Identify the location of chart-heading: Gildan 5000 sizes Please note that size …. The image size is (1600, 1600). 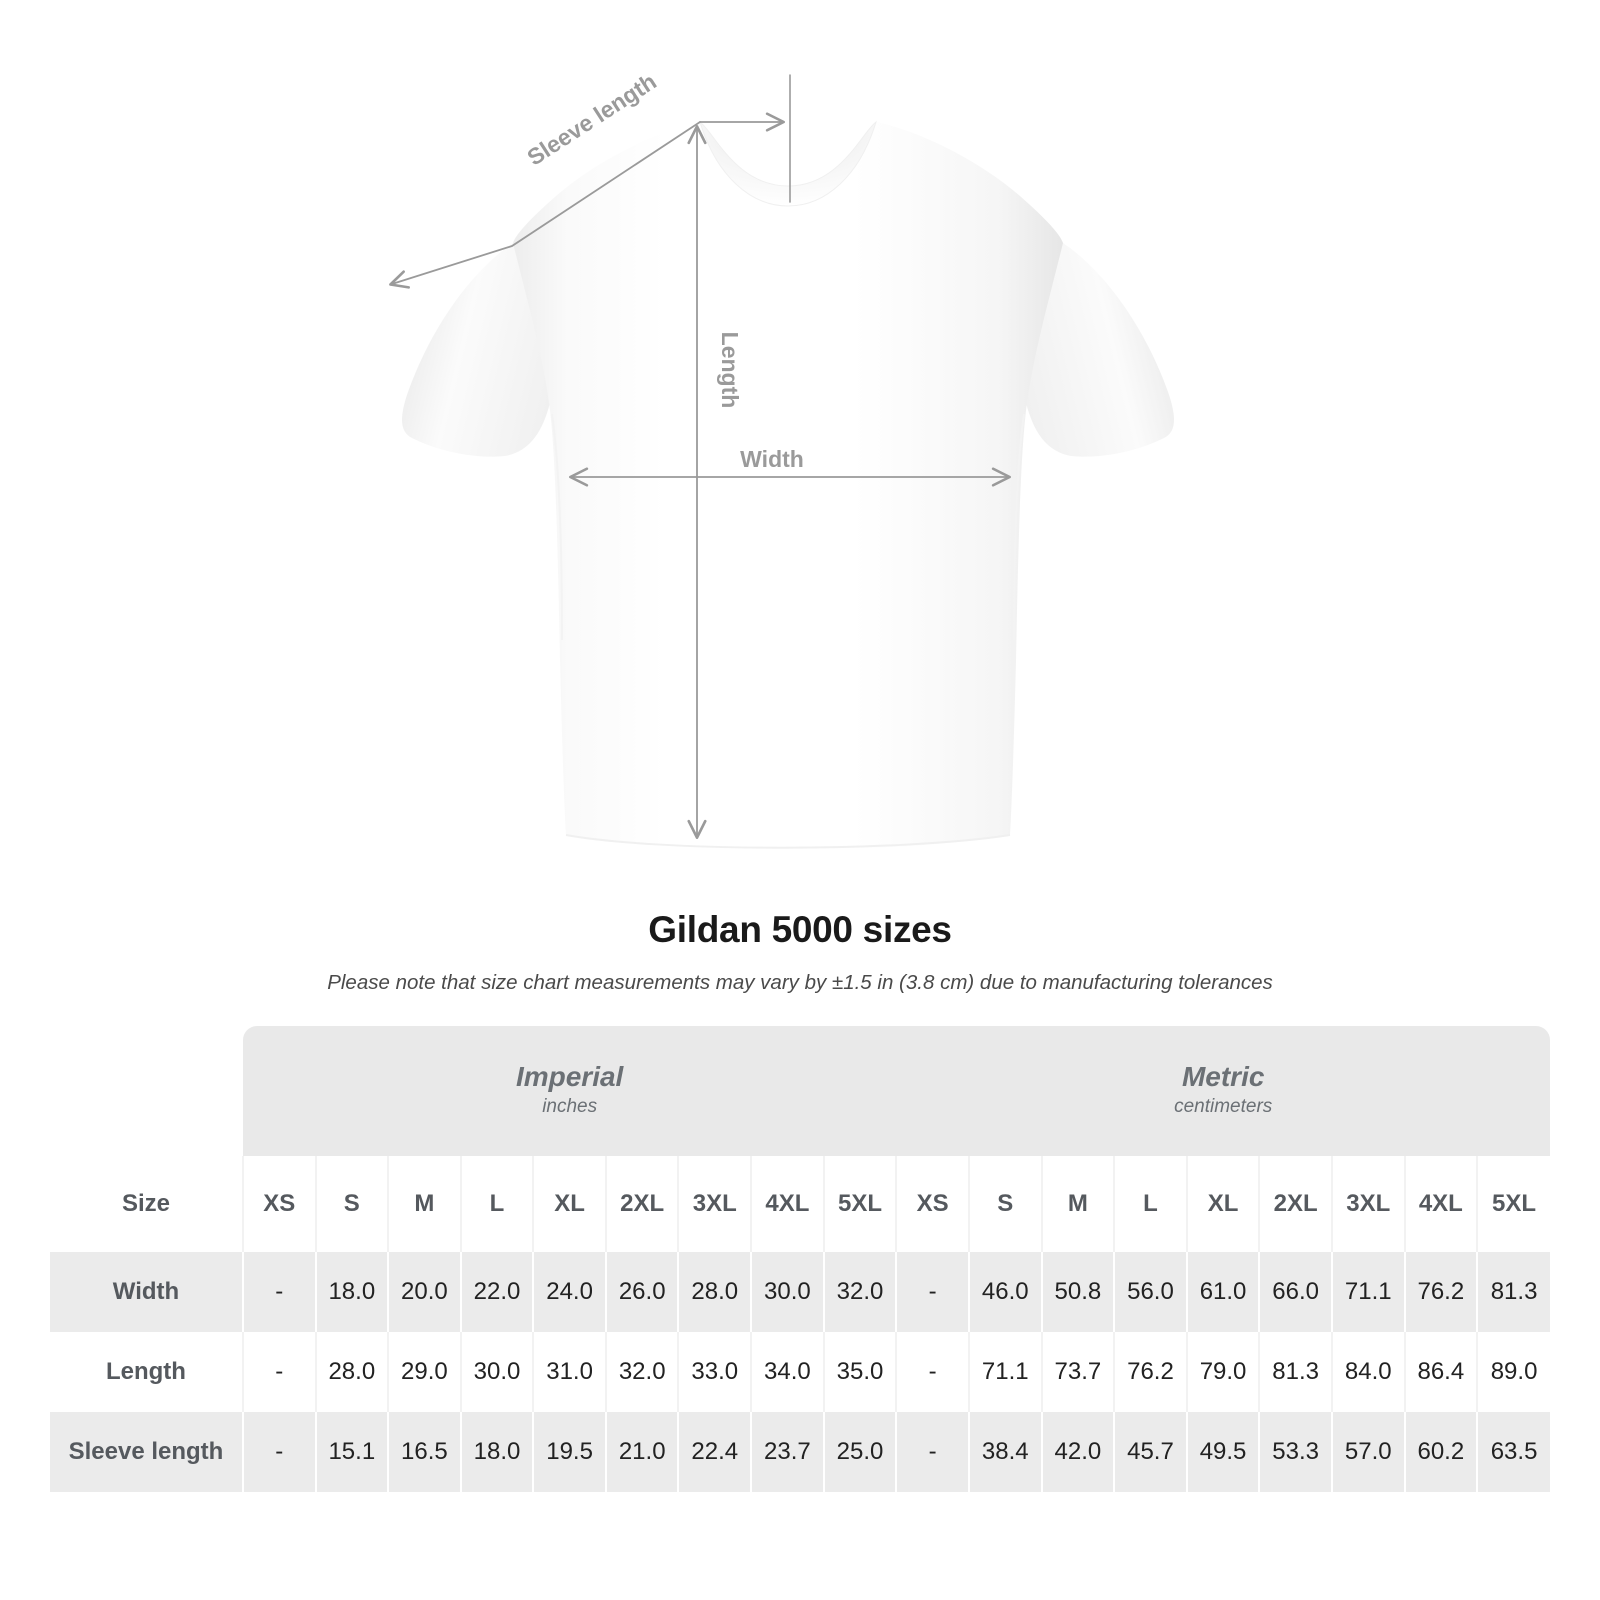
(800, 952).